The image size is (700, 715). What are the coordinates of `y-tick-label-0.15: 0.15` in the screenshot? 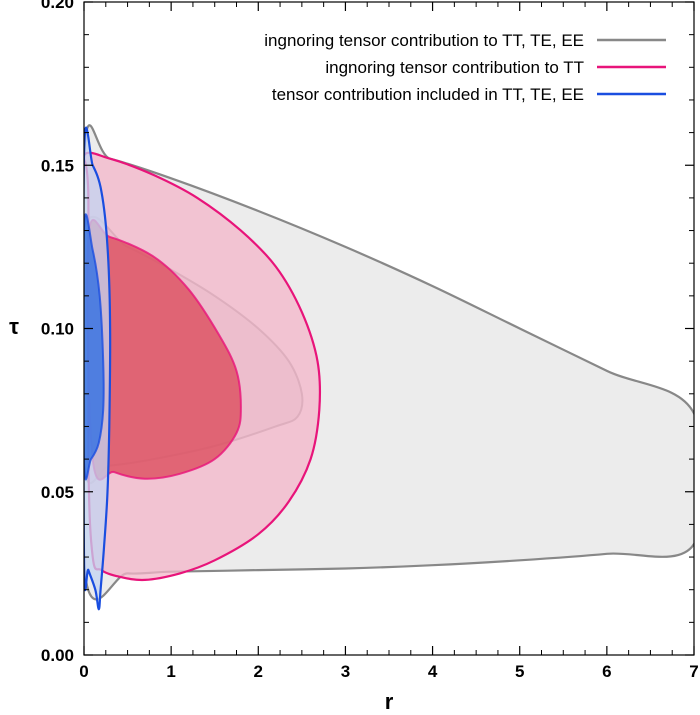 It's located at (57, 165).